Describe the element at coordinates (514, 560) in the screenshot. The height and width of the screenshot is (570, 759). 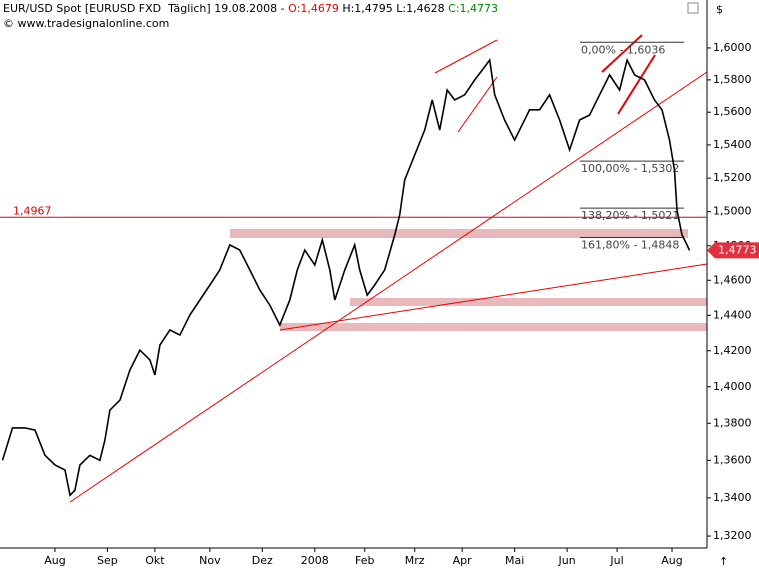
I see `x-tick-label: Mai` at that location.